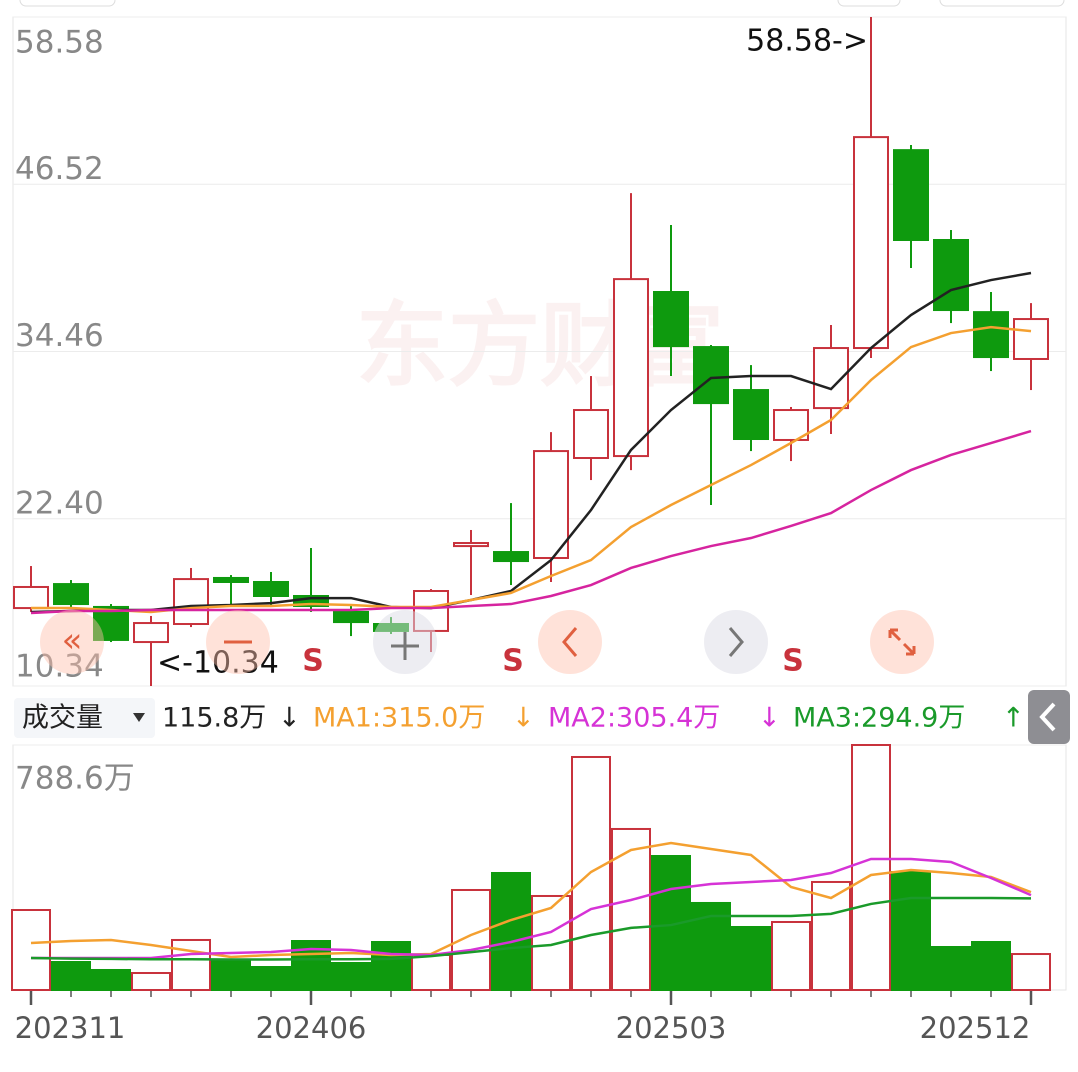 This screenshot has height=1072, width=1078. What do you see at coordinates (59, 169) in the screenshot?
I see `y-tick-label: 46.52` at bounding box center [59, 169].